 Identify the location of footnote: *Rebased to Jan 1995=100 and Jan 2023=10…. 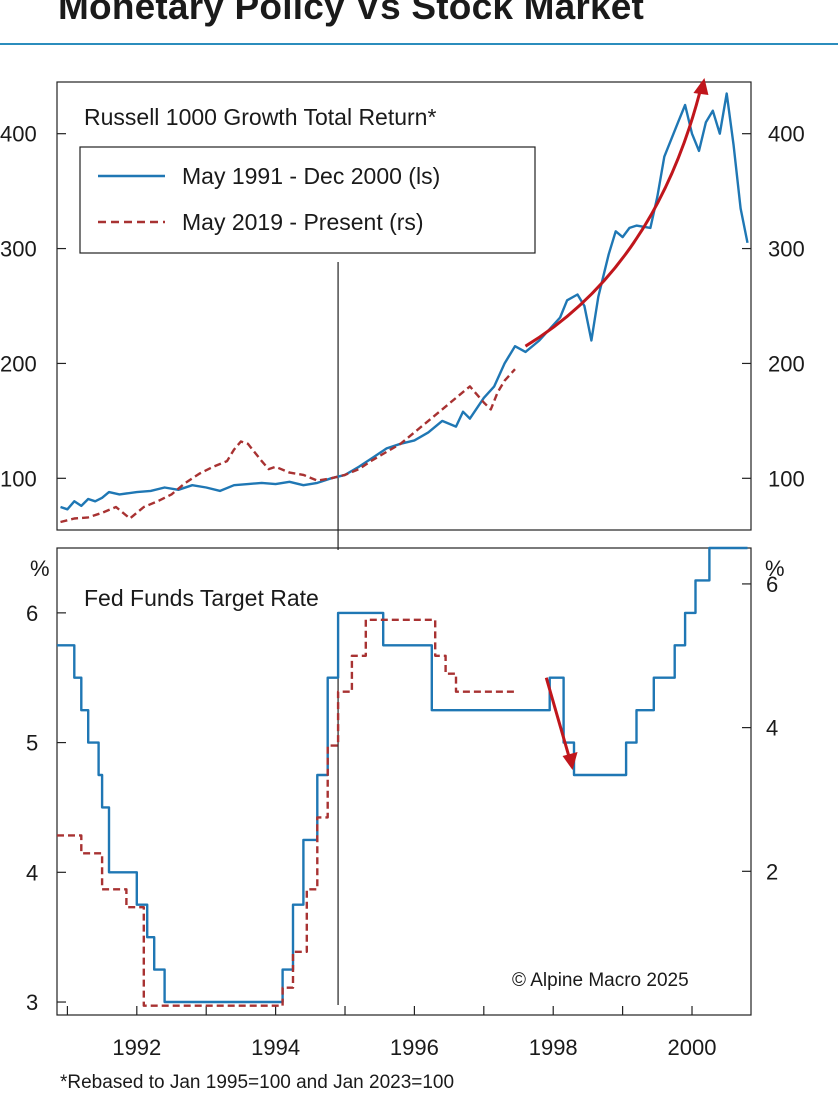
(257, 1082).